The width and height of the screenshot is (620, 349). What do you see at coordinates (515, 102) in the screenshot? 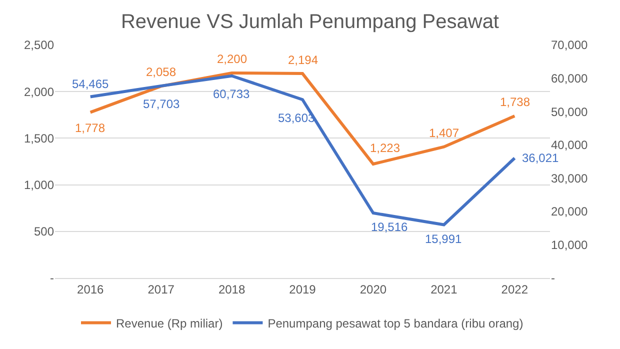
I see `data-label: 1,738` at bounding box center [515, 102].